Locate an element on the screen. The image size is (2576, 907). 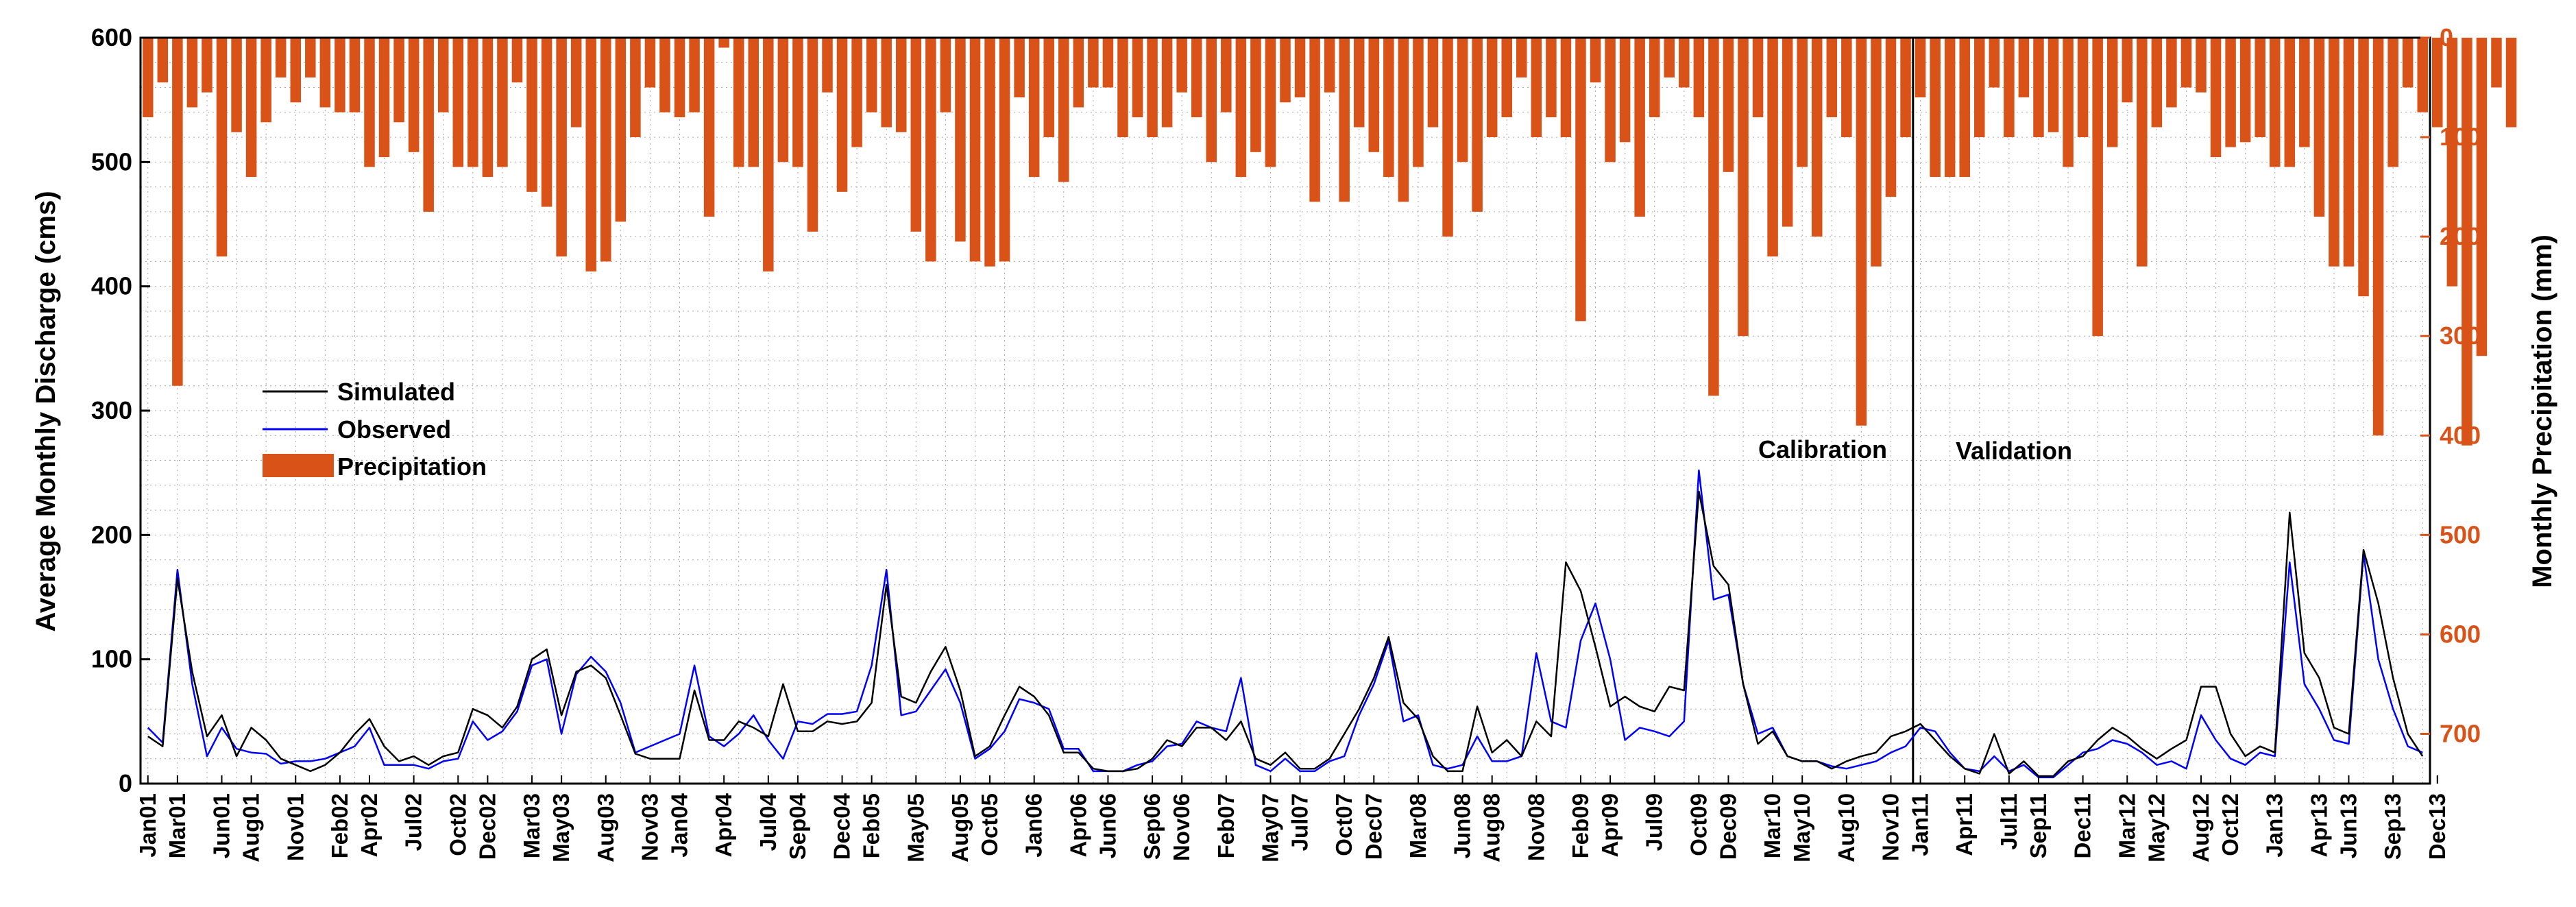
left-axis-tick-label: 200 is located at coordinates (111, 534).